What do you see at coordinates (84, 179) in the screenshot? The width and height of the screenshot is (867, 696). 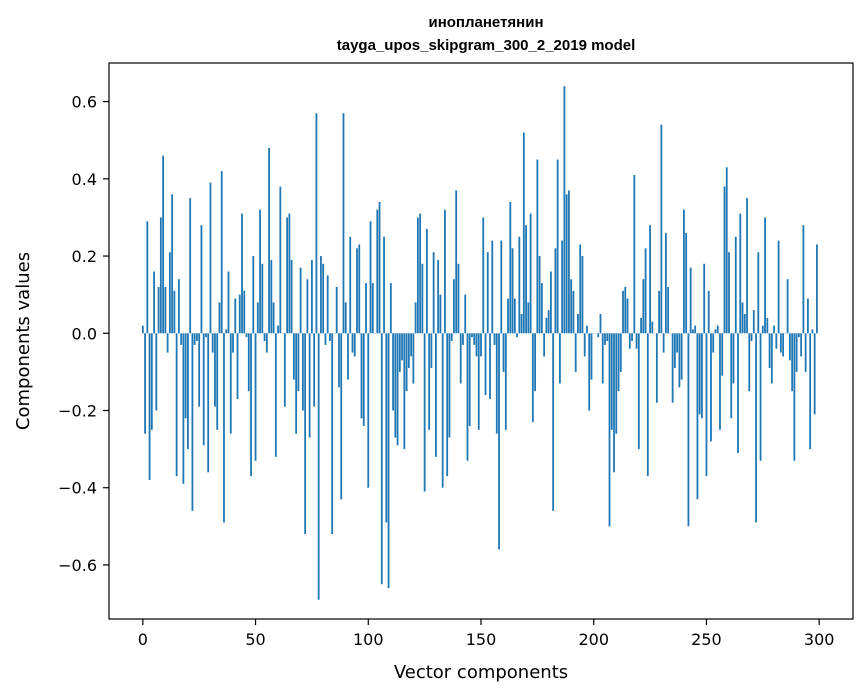 I see `y-tick-label: 0.4` at bounding box center [84, 179].